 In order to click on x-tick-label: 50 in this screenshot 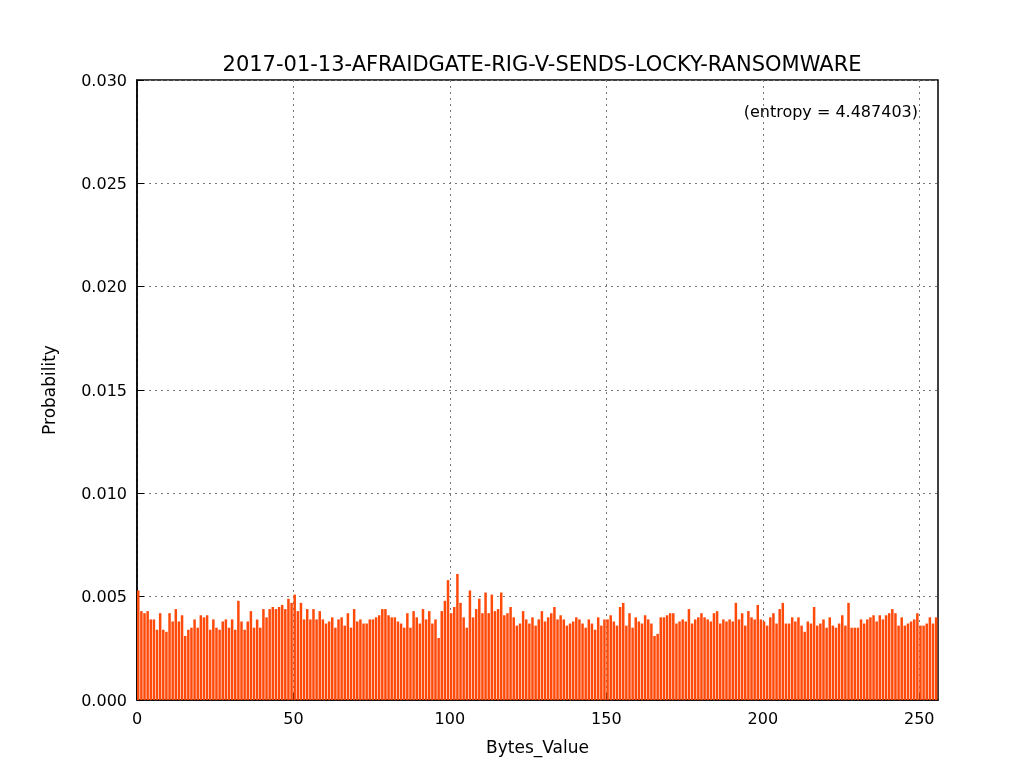, I will do `click(293, 718)`.